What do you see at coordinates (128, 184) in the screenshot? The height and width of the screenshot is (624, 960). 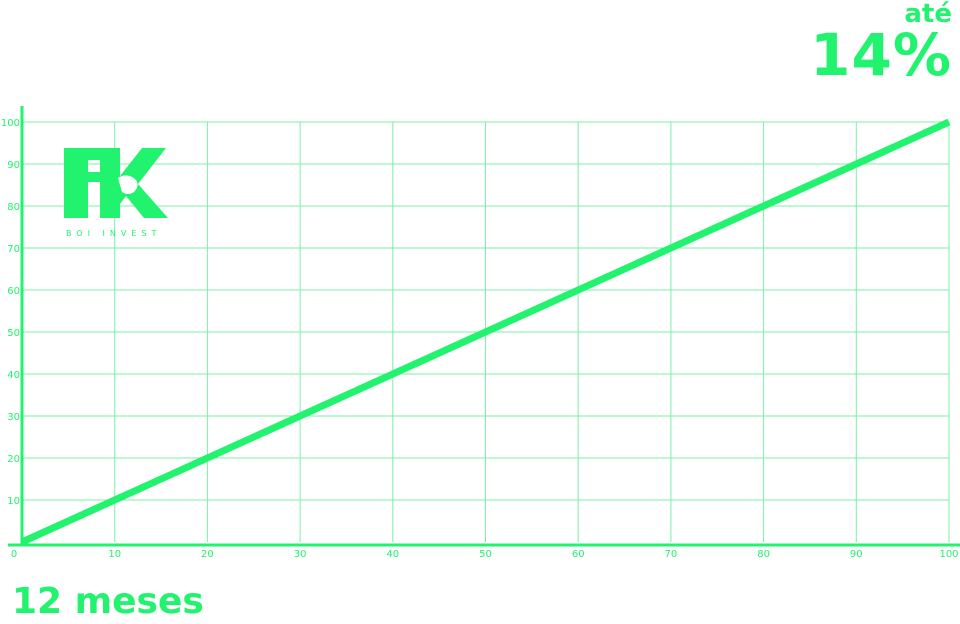 I see `logo-bull-icon` at bounding box center [128, 184].